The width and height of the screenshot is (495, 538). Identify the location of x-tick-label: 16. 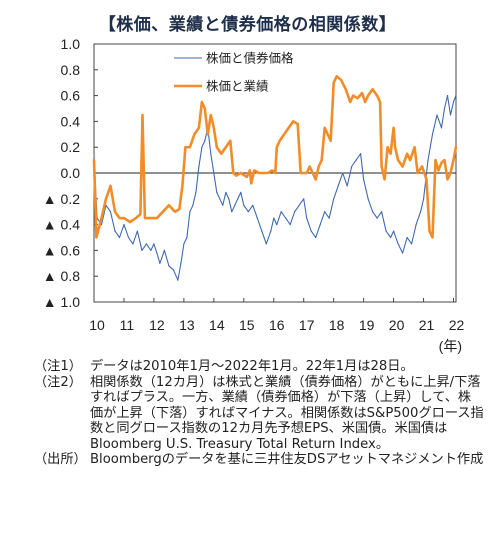
(277, 325).